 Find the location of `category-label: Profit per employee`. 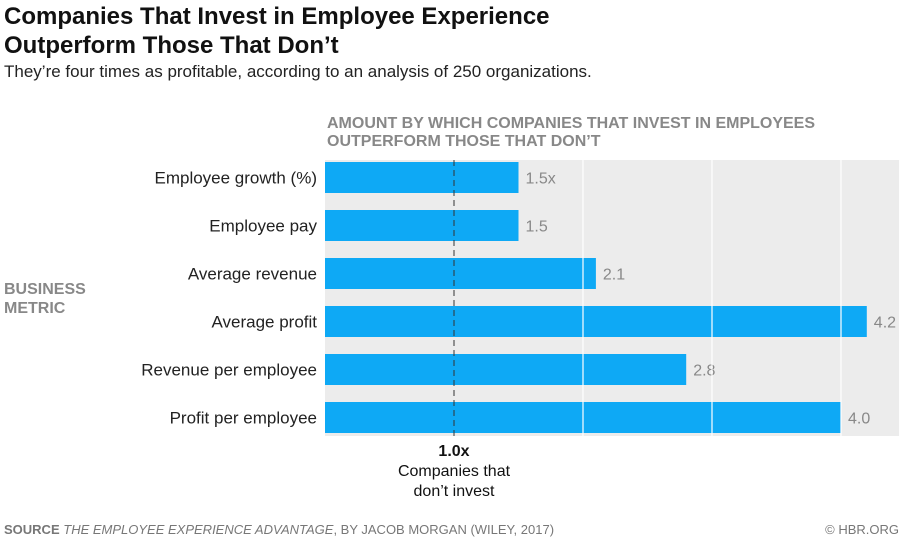

category-label: Profit per employee is located at coordinates (243, 418).